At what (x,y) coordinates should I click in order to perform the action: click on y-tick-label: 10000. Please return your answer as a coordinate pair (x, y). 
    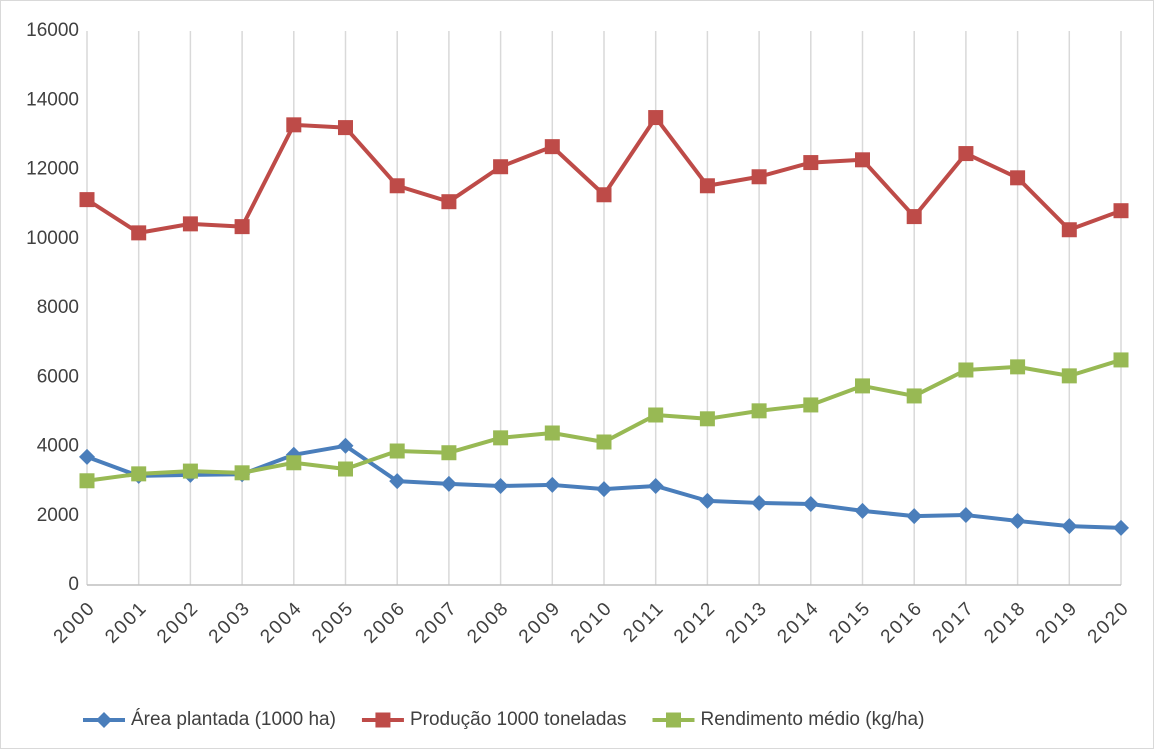
    Looking at the image, I should click on (52, 238).